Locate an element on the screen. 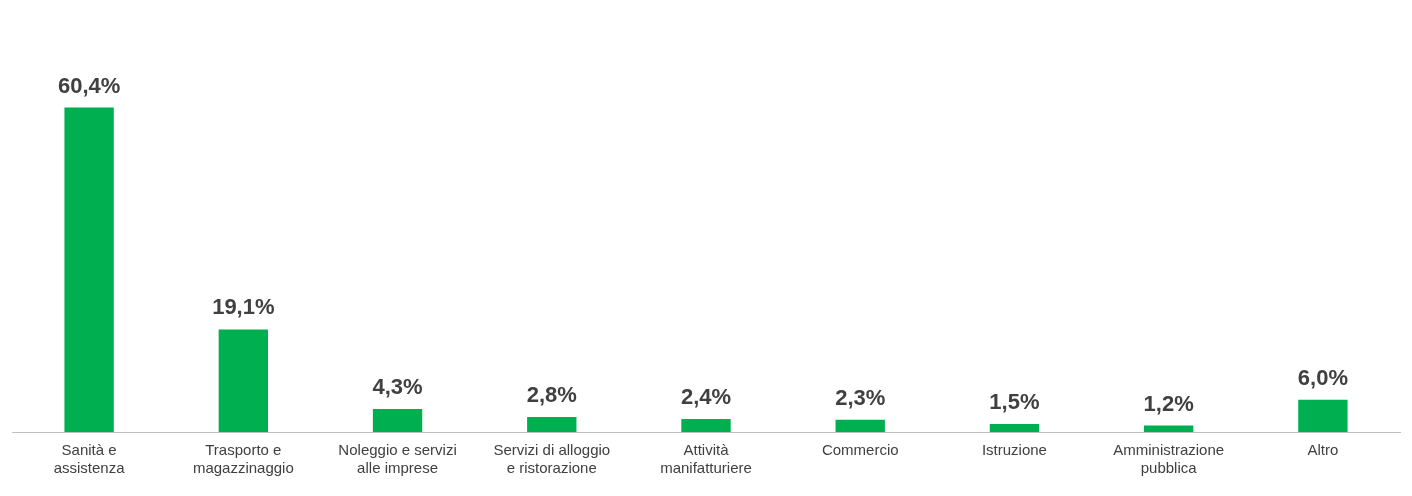 The width and height of the screenshot is (1412, 496). x-tick-label: Amministrazione pubblica is located at coordinates (1169, 459).